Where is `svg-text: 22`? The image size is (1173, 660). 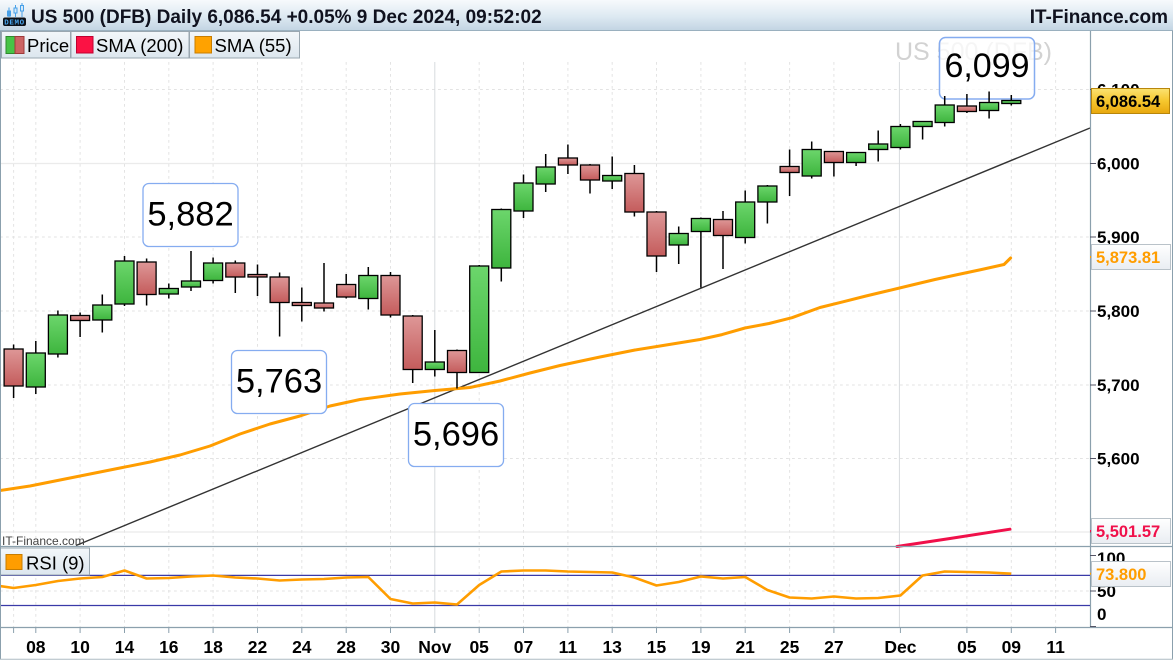
svg-text: 22 is located at coordinates (258, 647).